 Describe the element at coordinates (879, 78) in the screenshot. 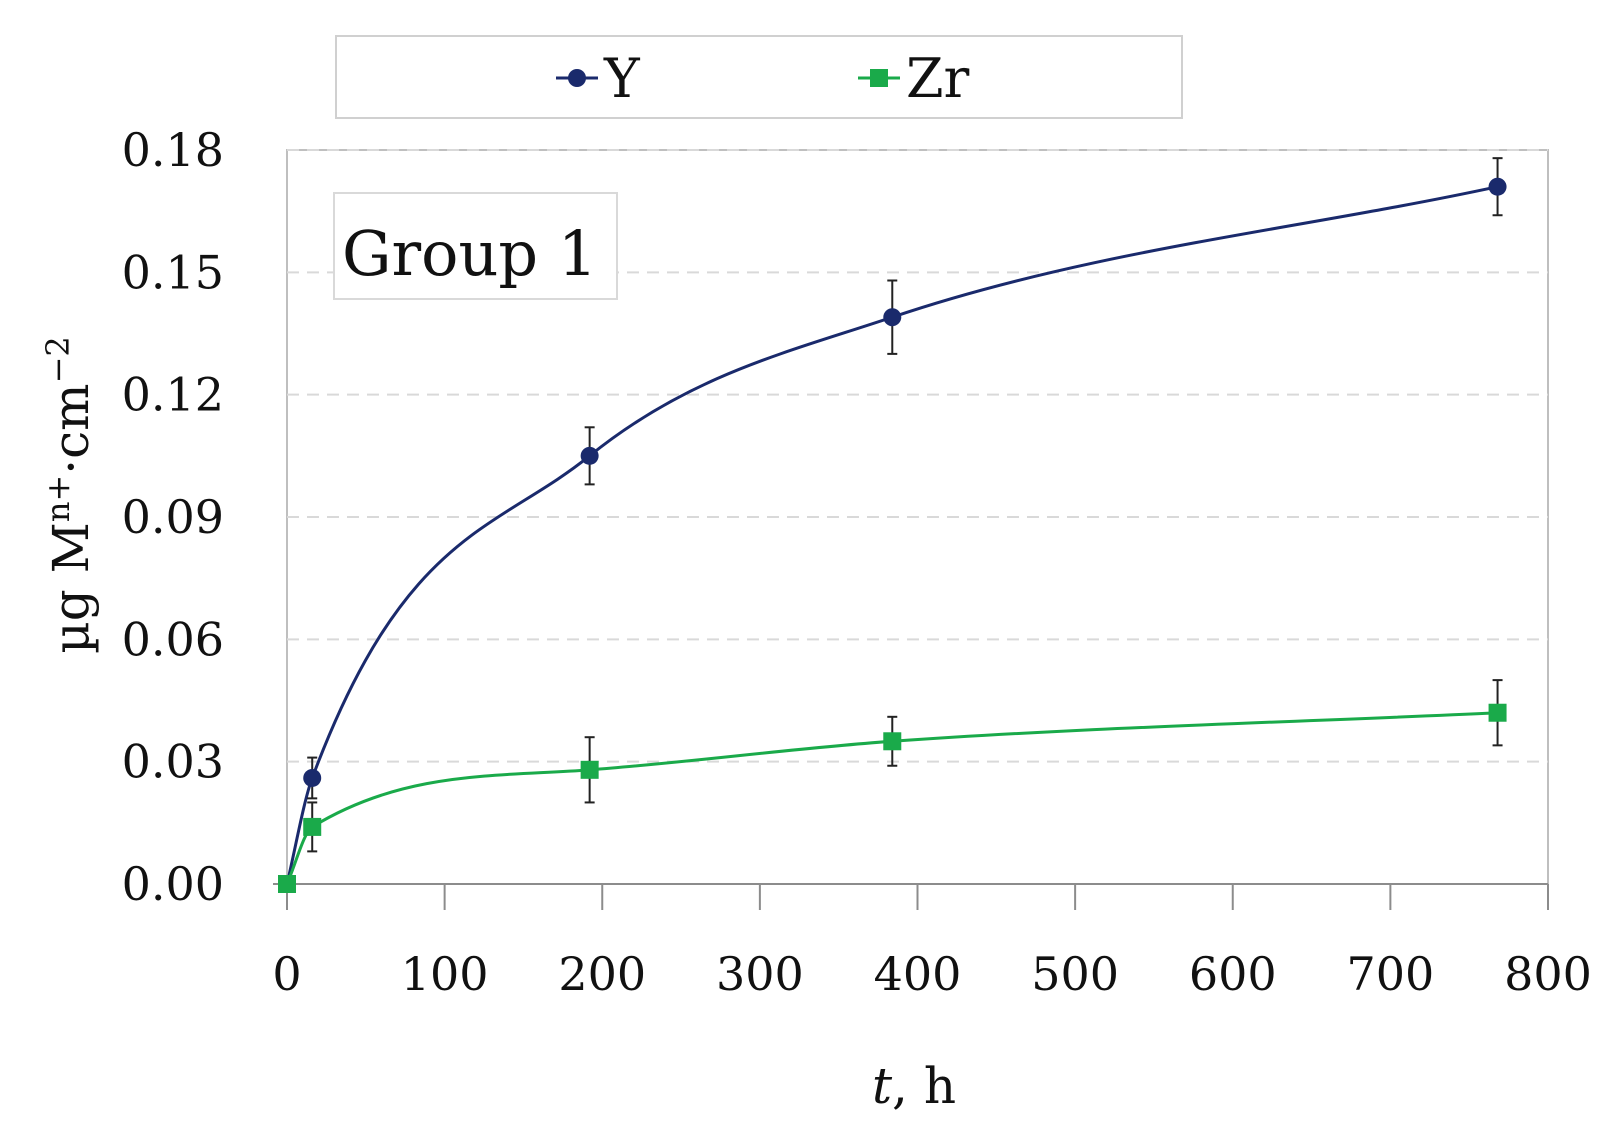

I see `legend-zr-marker` at that location.